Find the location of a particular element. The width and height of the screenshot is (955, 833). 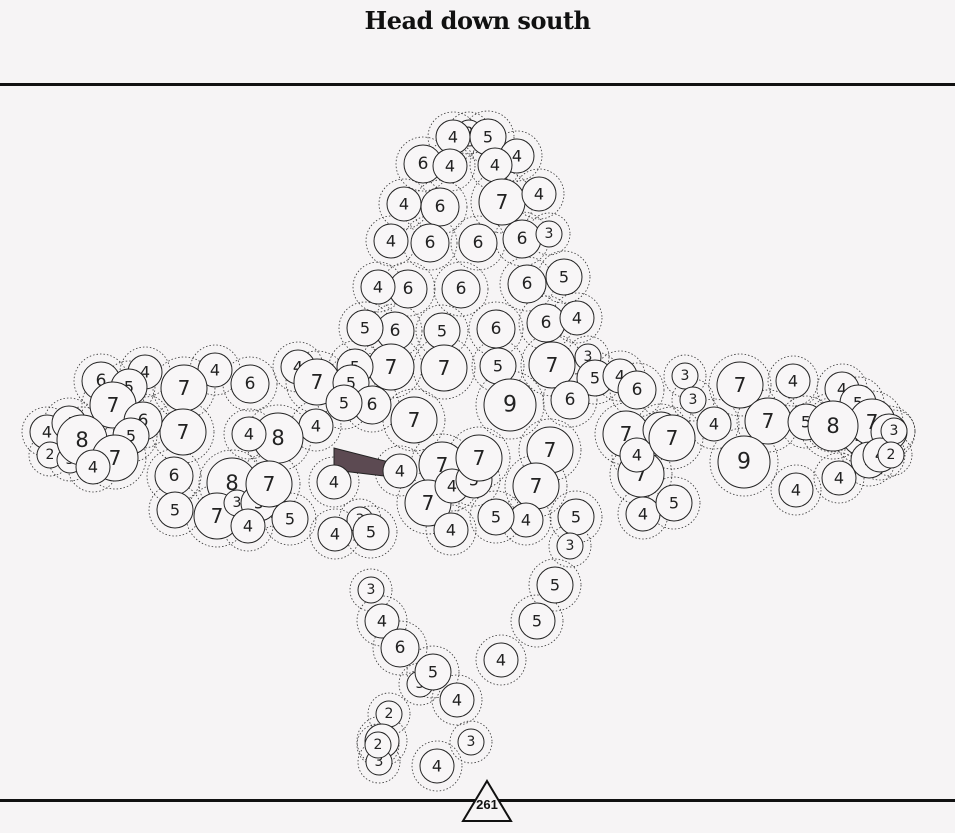

bubble-9: 9 is located at coordinates (744, 462).